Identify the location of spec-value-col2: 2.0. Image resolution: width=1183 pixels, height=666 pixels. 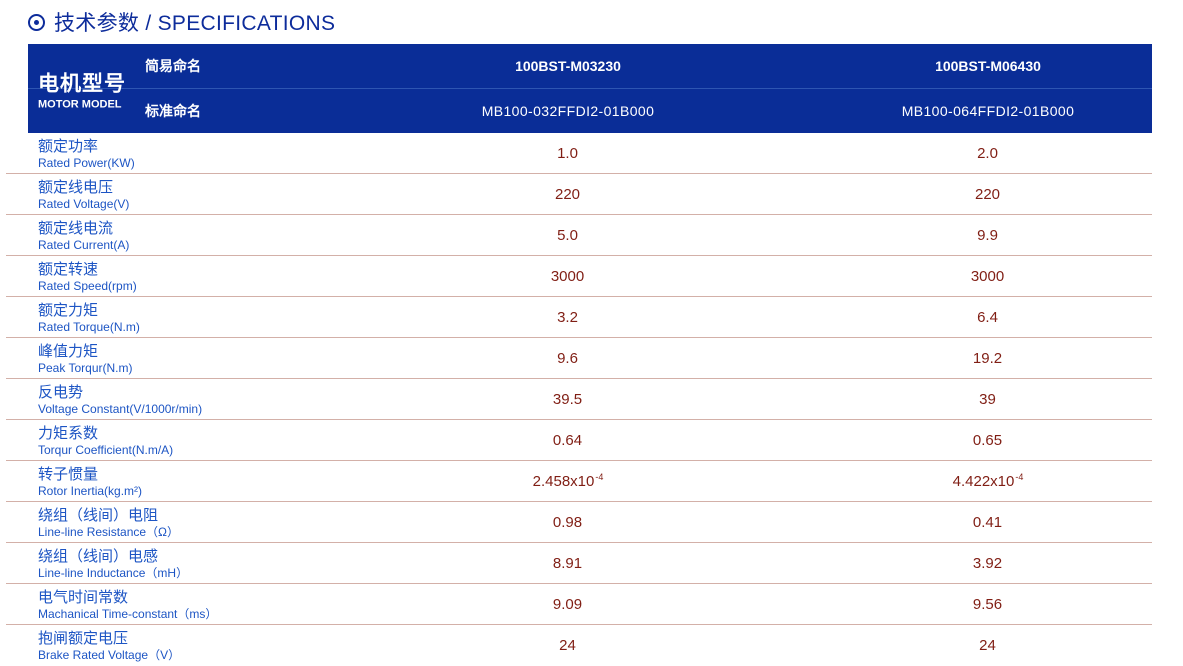
(970, 153).